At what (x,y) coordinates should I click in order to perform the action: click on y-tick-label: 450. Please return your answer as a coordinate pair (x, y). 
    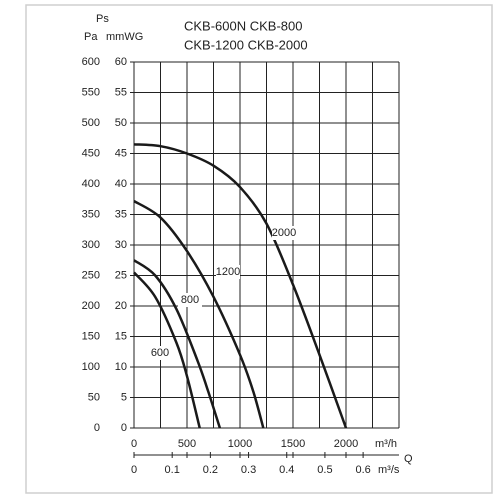
    Looking at the image, I should click on (91, 153).